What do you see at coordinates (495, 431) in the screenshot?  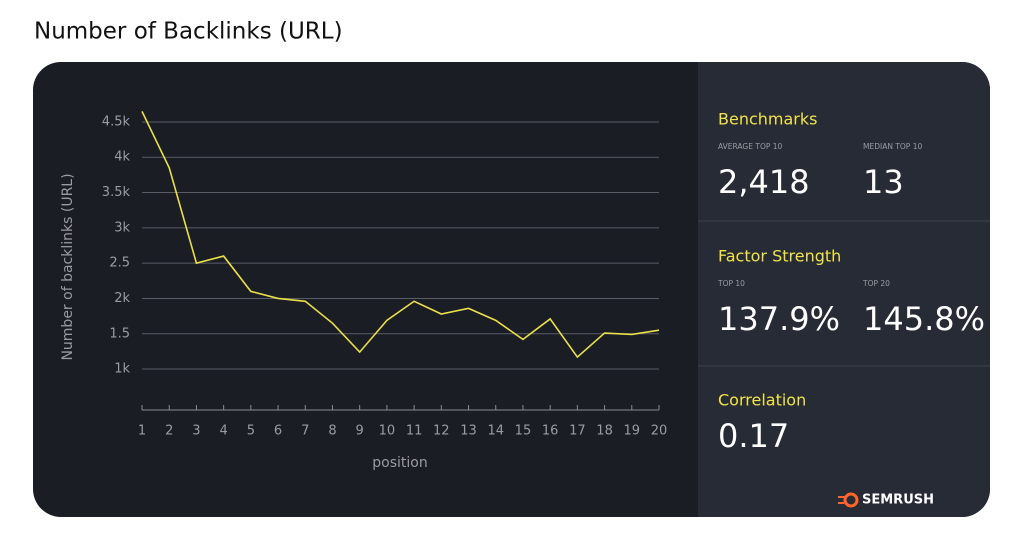 I see `x-tick-label: 14` at bounding box center [495, 431].